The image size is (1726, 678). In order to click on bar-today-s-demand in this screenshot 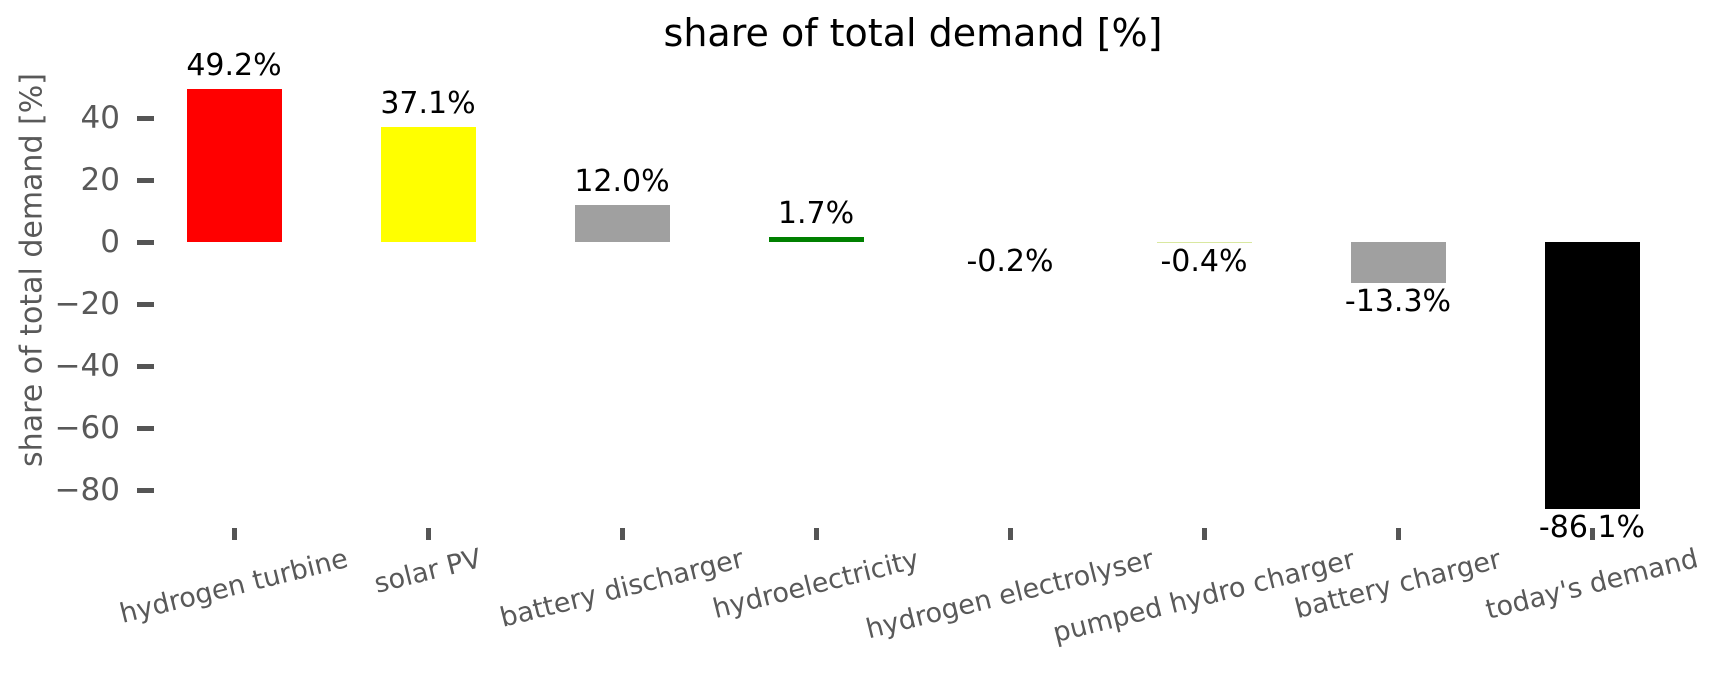, I will do `click(1592, 375)`.